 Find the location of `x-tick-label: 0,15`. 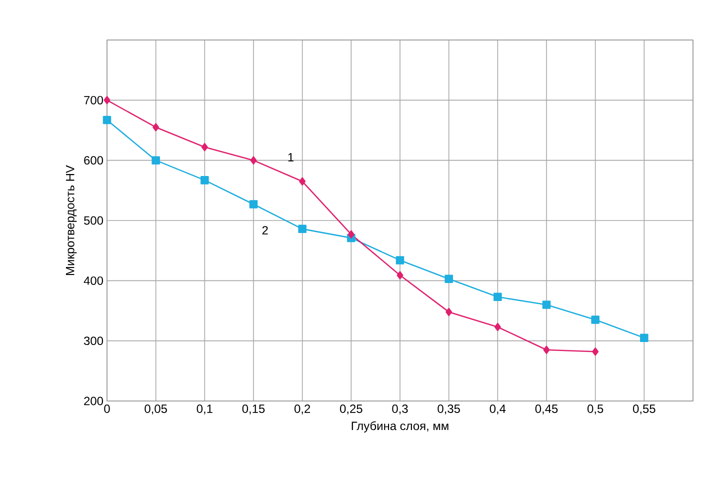

x-tick-label: 0,15 is located at coordinates (253, 409).